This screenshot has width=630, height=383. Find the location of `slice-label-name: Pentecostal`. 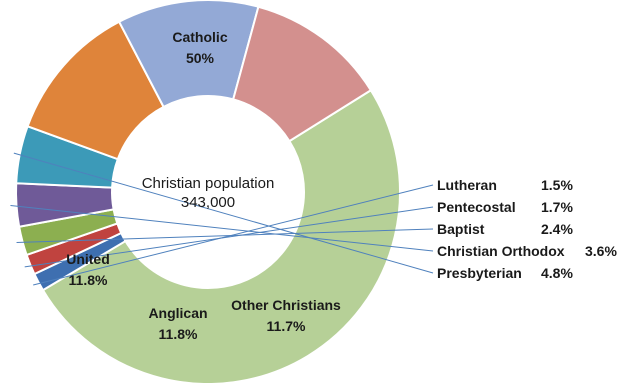

slice-label-name: Pentecostal is located at coordinates (476, 207).